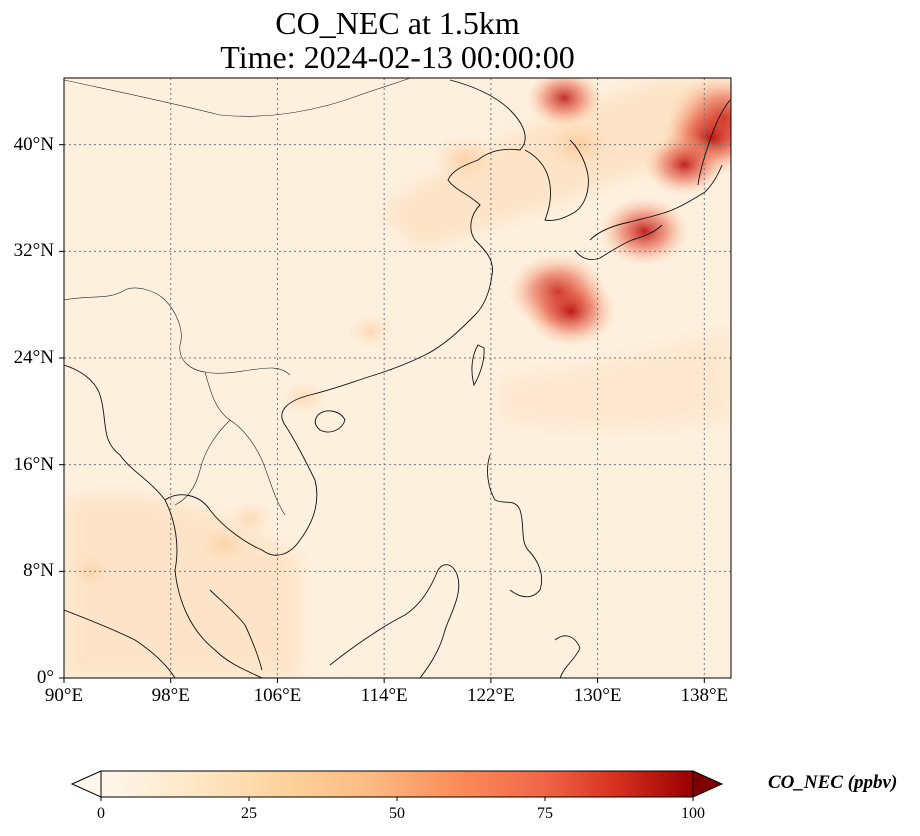 This screenshot has width=920, height=836. Describe the element at coordinates (545, 813) in the screenshot. I see `colorbar-tick-label: 75` at that location.